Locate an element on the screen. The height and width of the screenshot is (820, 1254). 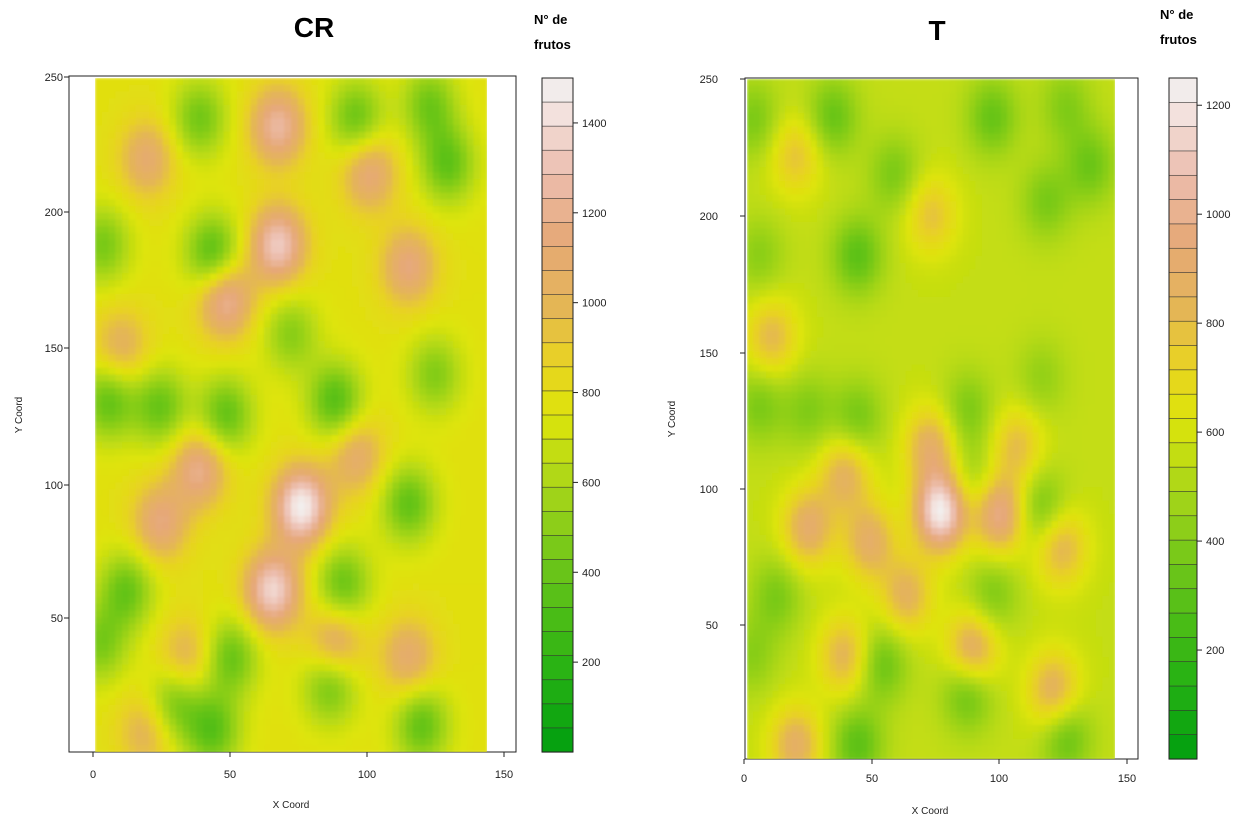
chart-title: T is located at coordinates (936, 30).